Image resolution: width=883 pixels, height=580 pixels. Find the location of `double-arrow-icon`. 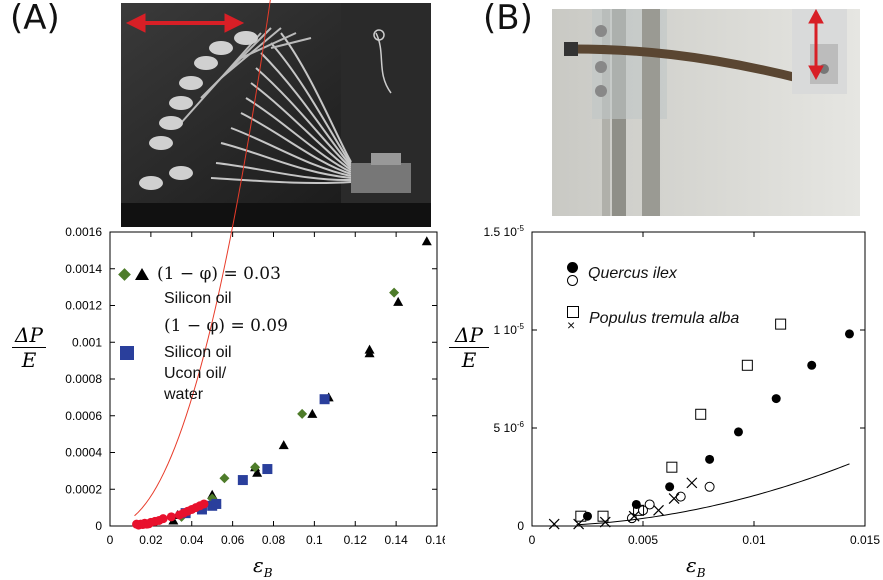

double-arrow-icon is located at coordinates (185, 23).